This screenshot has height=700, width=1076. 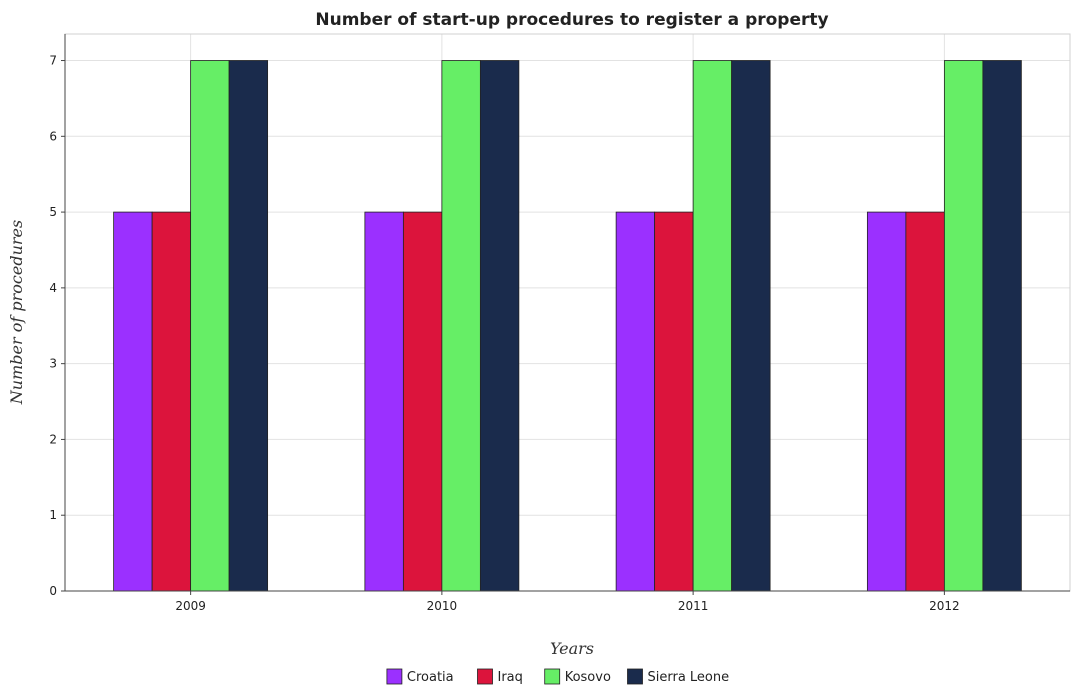 I want to click on x-axis-label: Years, so click(x=572, y=648).